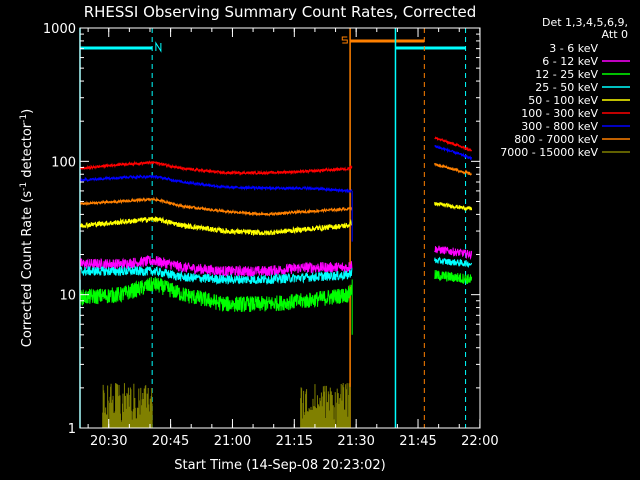  Describe the element at coordinates (344, 40) in the screenshot. I see `saa-flag-icon` at that location.